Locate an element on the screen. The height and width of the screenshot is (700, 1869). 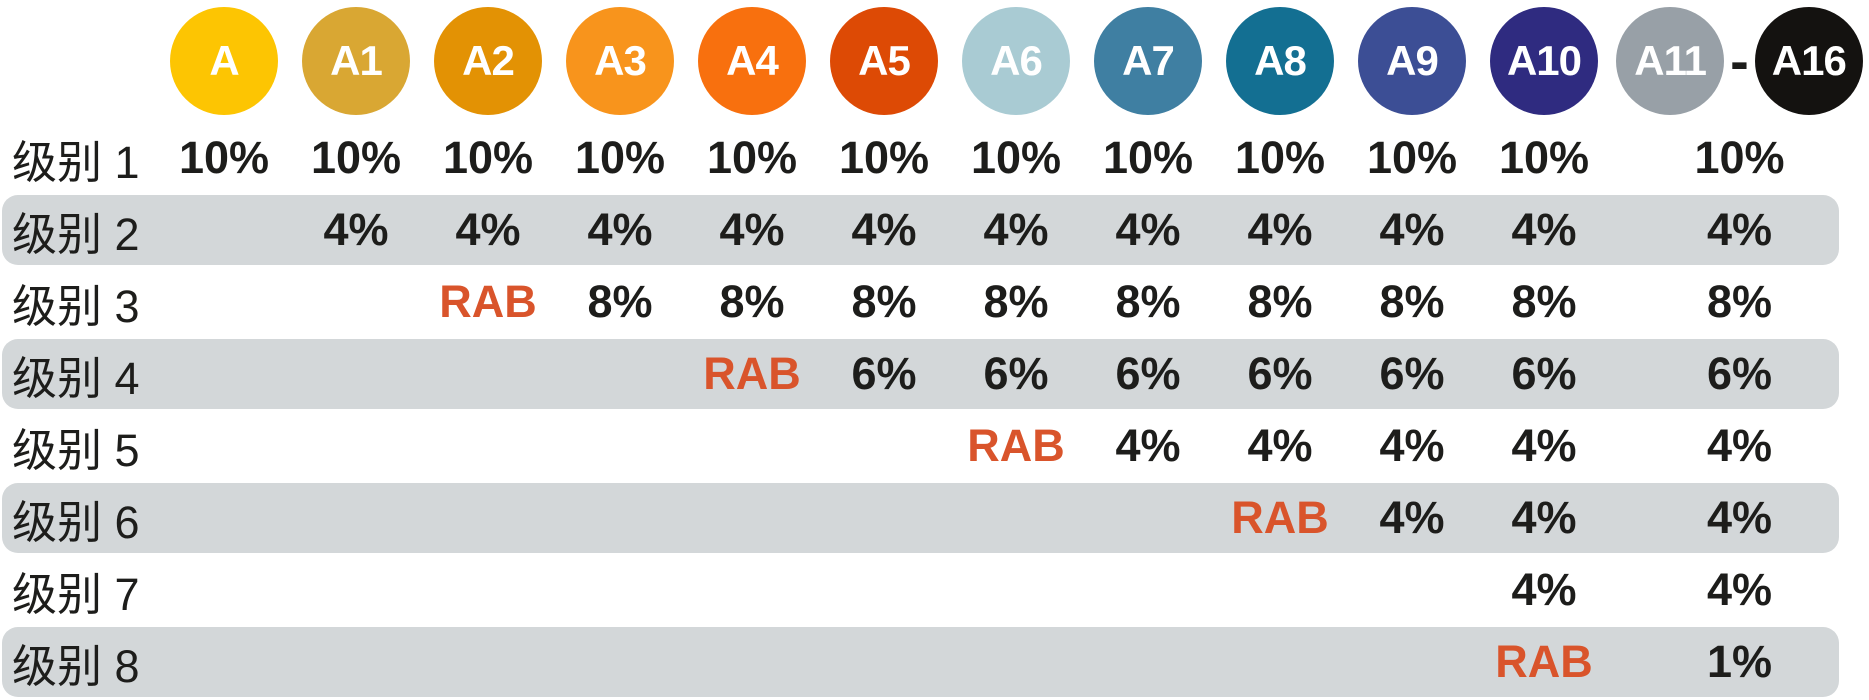
header-cell-a9: A9 is located at coordinates (1412, 61).